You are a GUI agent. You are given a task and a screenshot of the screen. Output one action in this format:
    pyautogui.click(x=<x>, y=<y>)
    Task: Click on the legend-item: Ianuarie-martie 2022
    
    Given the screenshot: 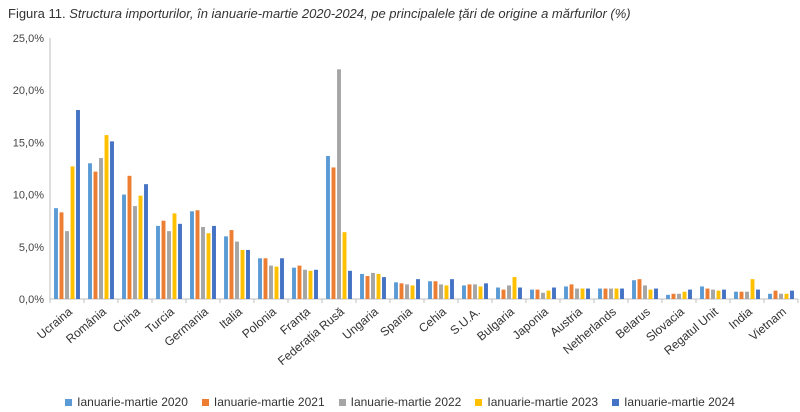 What is the action you would take?
    pyautogui.click(x=400, y=402)
    